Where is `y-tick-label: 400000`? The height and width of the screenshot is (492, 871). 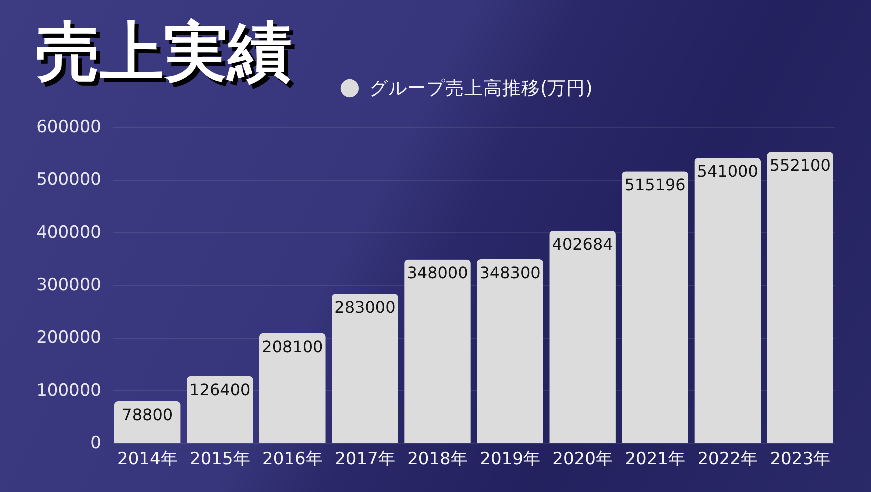 y-tick-label: 400000 is located at coordinates (69, 232).